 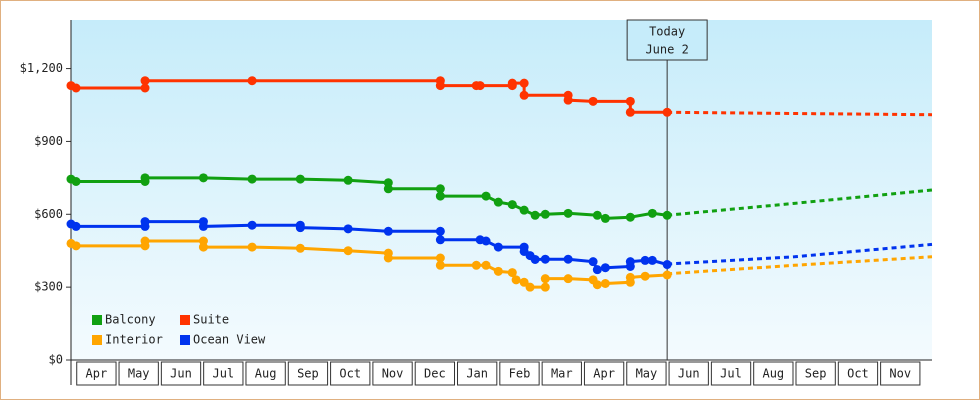 I want to click on today-label: Today, so click(x=667, y=32).